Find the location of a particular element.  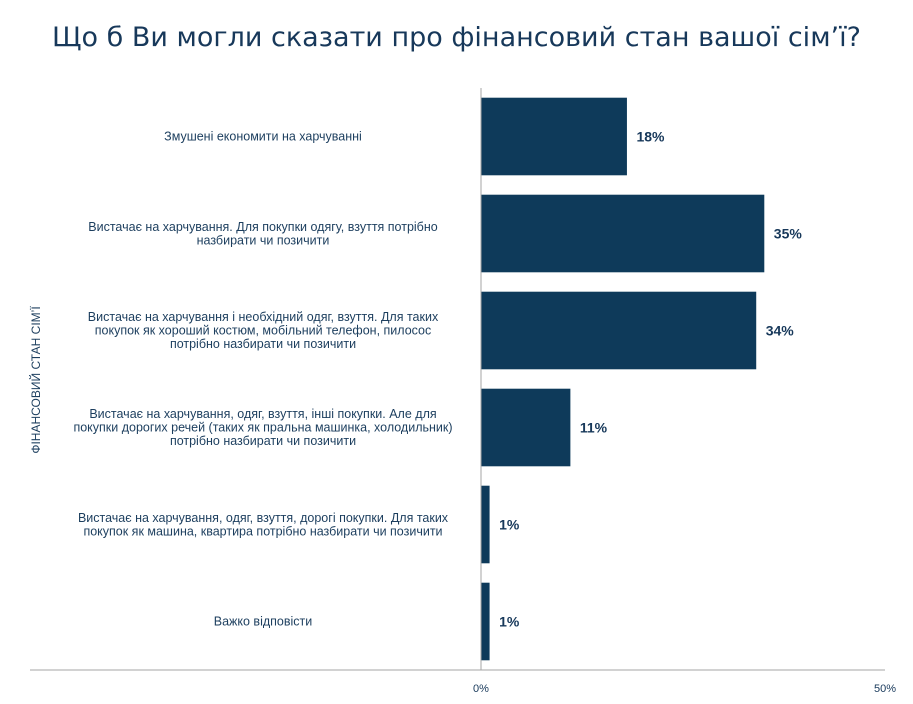

y-axis-label: ФІНАНСОВИЙ СТАН СІМ’Ї is located at coordinates (35, 380).